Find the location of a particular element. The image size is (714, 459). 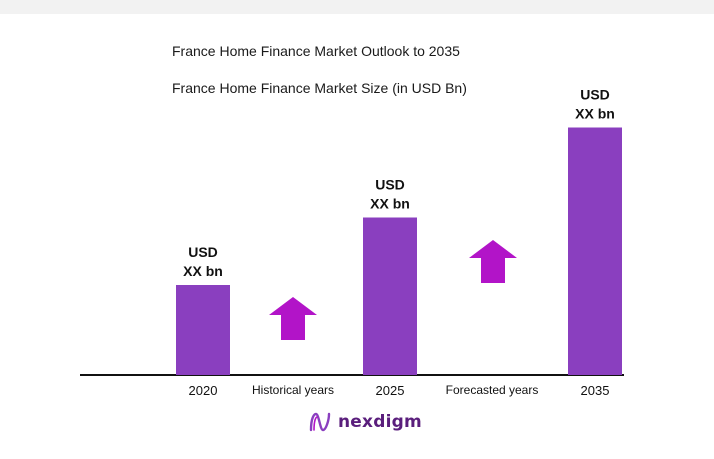

data-label-line2-2035: XX bn is located at coordinates (595, 114).